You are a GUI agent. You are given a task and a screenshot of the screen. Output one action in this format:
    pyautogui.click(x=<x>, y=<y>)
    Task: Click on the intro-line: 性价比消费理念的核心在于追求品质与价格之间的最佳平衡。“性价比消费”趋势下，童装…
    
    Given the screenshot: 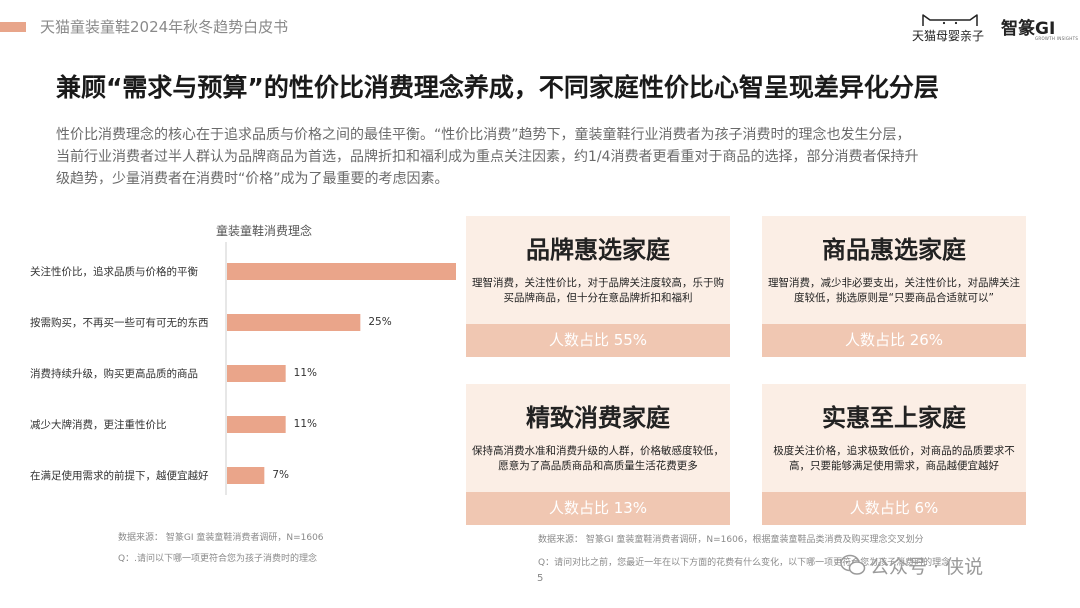 What is the action you would take?
    pyautogui.click(x=483, y=135)
    